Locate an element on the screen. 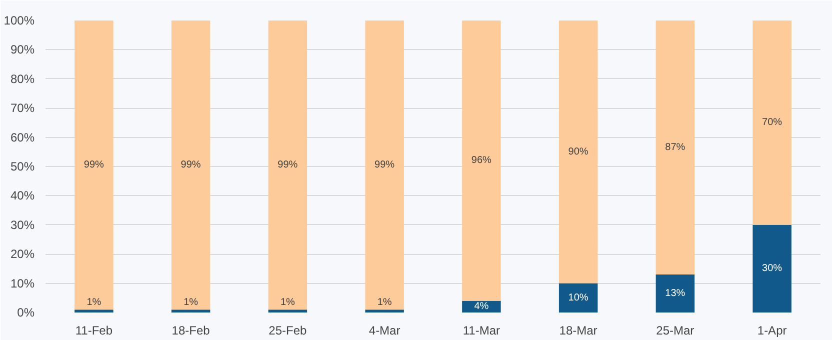  y-tick-label: 80% is located at coordinates (22, 79).